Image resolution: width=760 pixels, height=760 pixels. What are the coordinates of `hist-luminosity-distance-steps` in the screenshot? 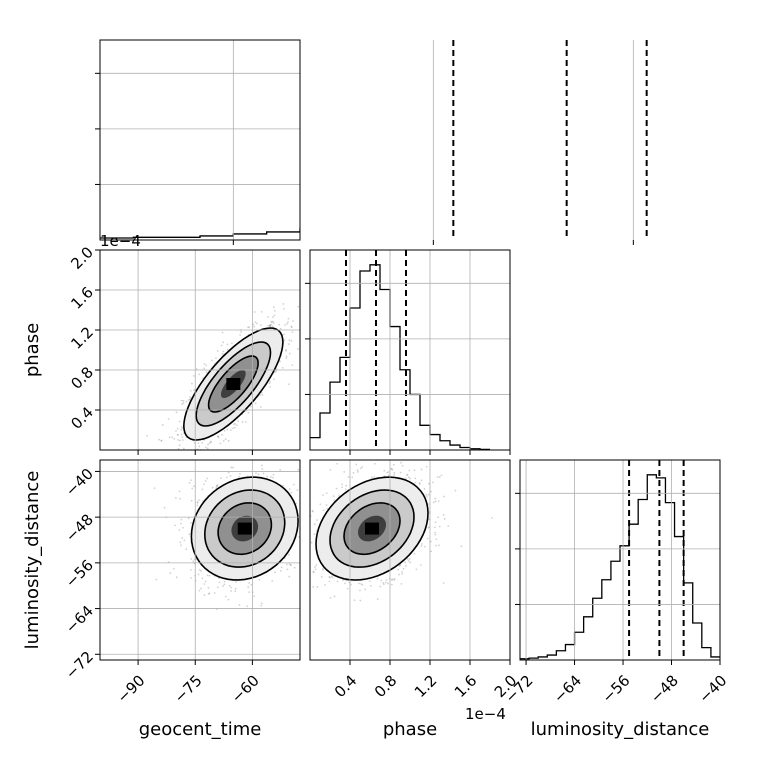 It's located at (620, 567).